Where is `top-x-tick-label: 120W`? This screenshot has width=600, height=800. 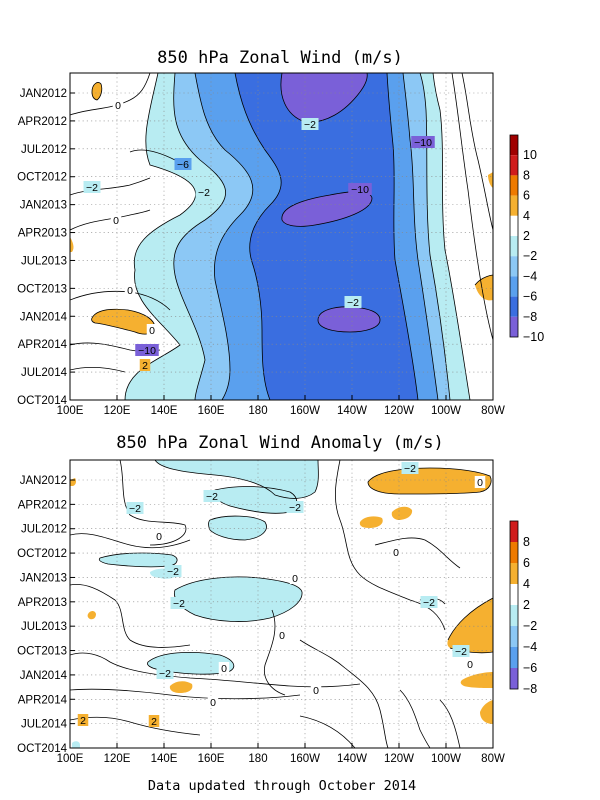
top-x-tick-label: 120W is located at coordinates (399, 411).